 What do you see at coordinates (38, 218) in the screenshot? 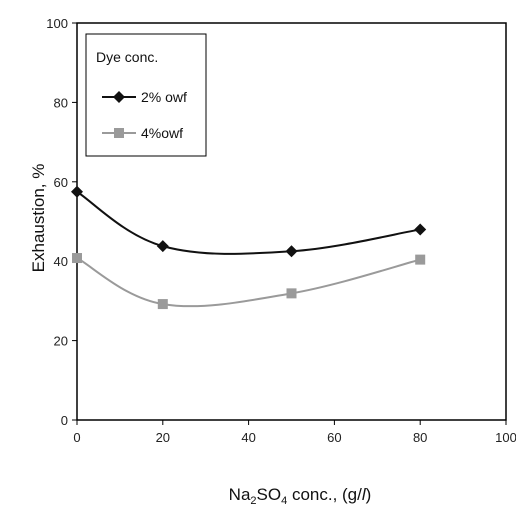
I see `y-axis-title: Exhaustion, %` at bounding box center [38, 218].